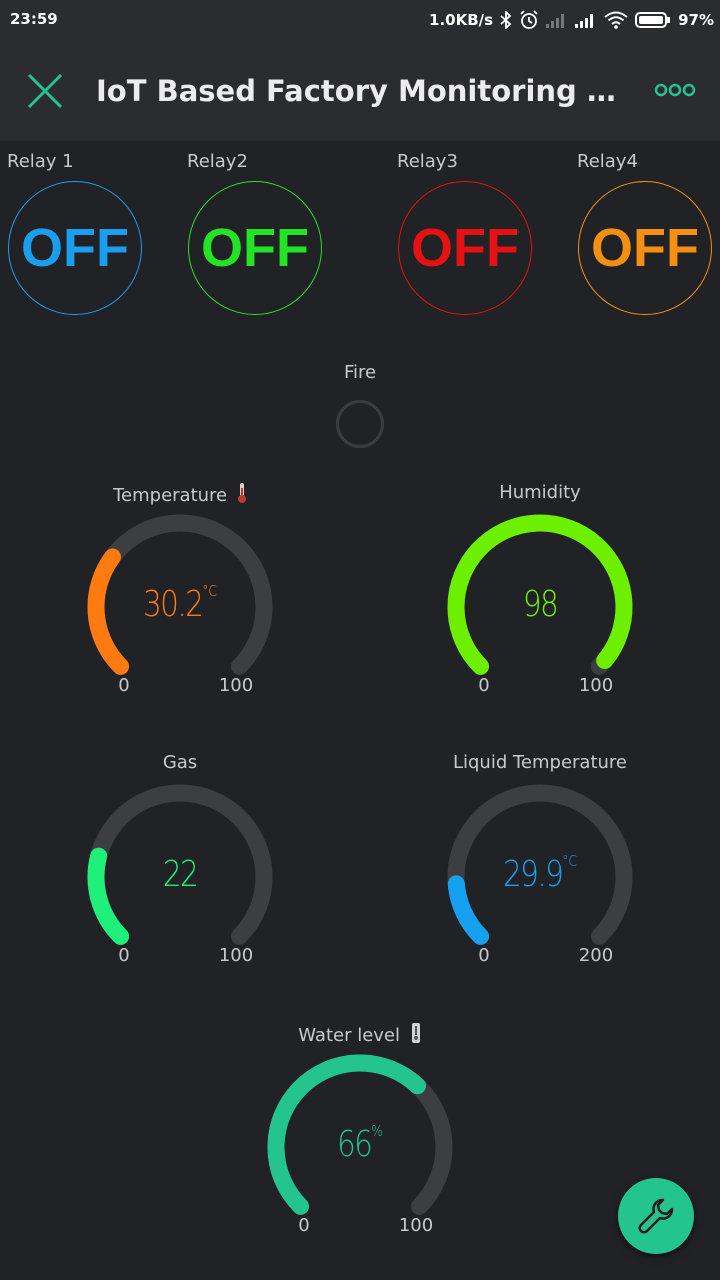  Describe the element at coordinates (540, 762) in the screenshot. I see `liquid-temperature-label: Liquid Temperature` at that location.